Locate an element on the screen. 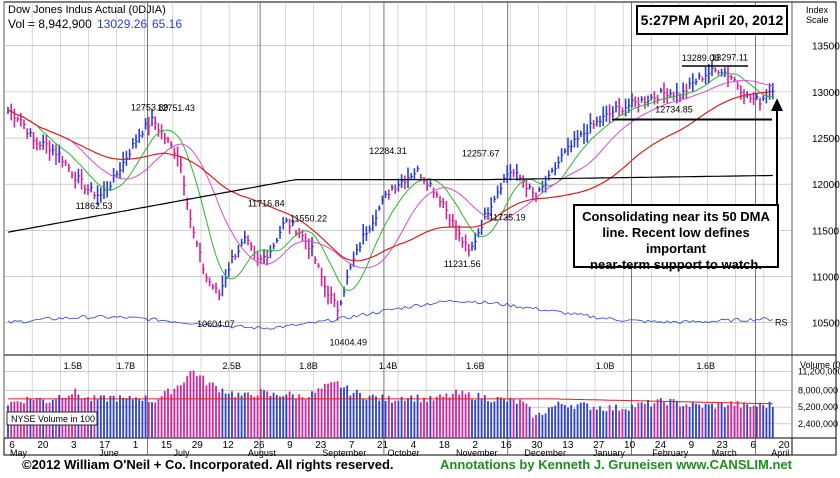  volume-legend-label: NYSE Volume in 100 is located at coordinates (53, 419).